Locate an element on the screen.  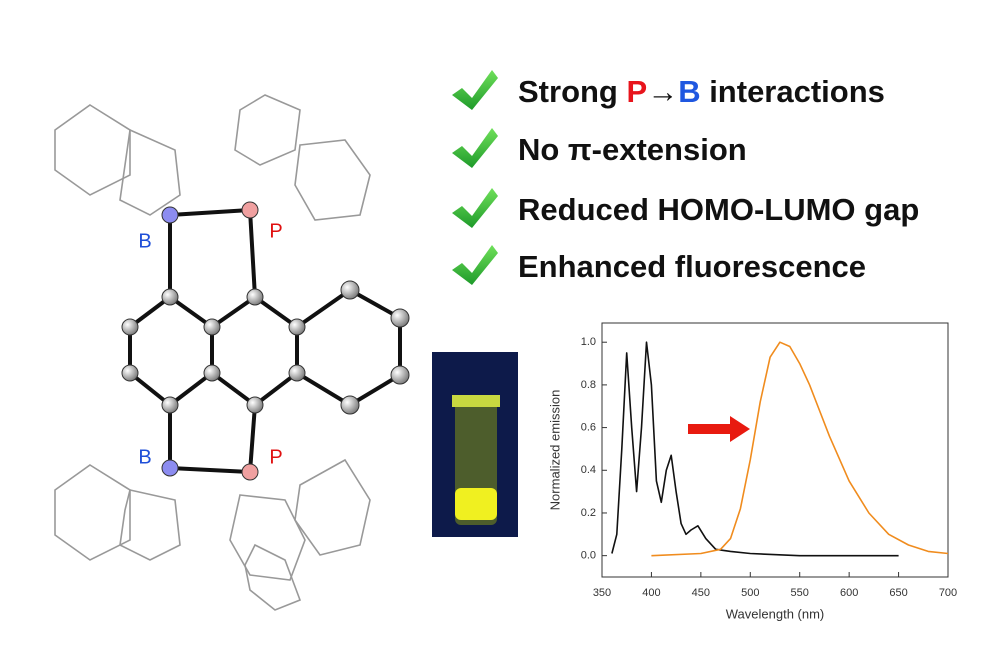
bullet-text: Strong P→B interactions is located at coordinates (701, 92).